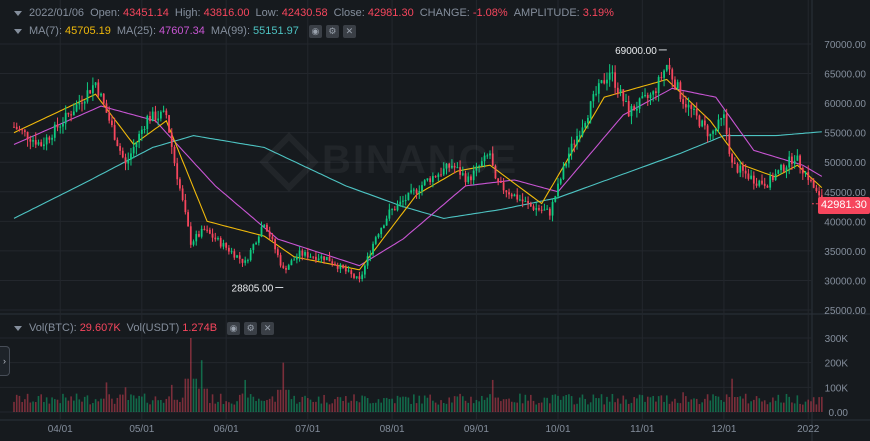 The width and height of the screenshot is (870, 441). What do you see at coordinates (226, 429) in the screenshot?
I see `time-tick-label: 06/01` at bounding box center [226, 429].